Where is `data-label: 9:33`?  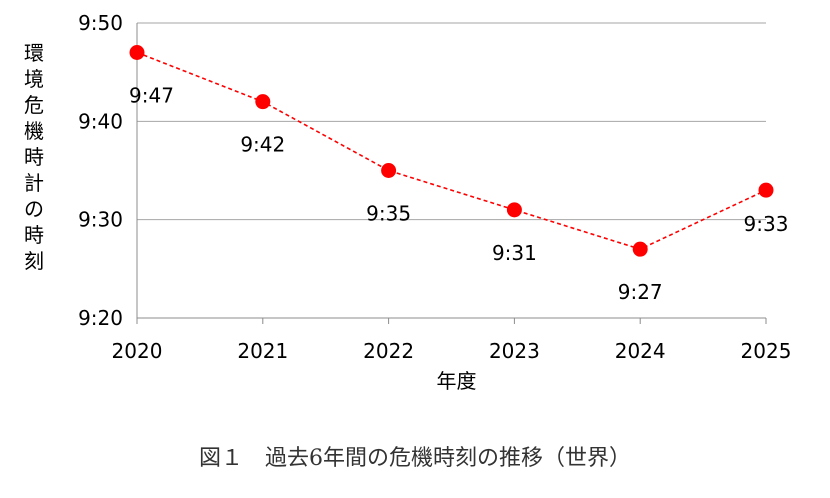 data-label: 9:33 is located at coordinates (766, 224).